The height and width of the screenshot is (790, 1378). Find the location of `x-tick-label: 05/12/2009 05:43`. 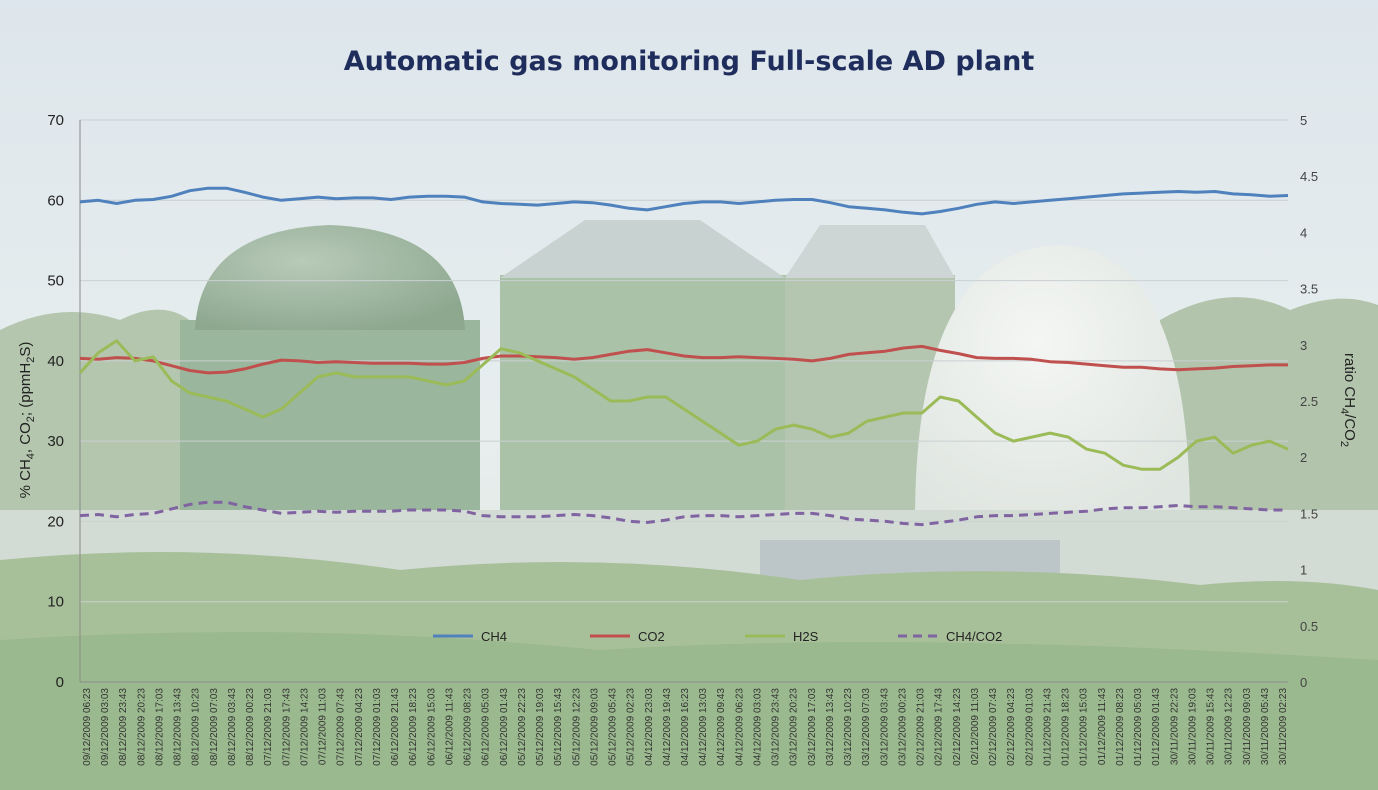

x-tick-label: 05/12/2009 05:43 is located at coordinates (613, 727).